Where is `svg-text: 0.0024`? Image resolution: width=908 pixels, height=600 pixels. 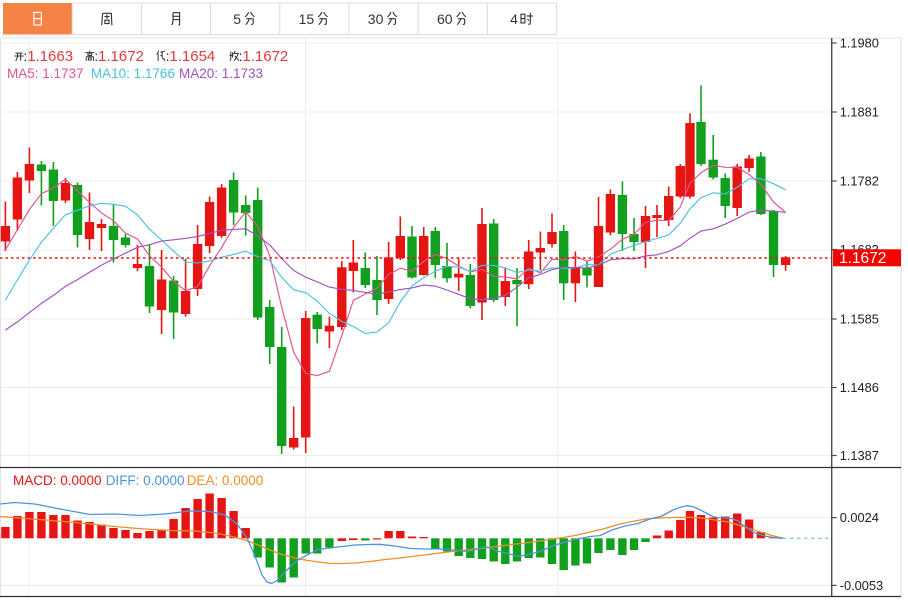
svg-text: 0.0024 is located at coordinates (859, 517).